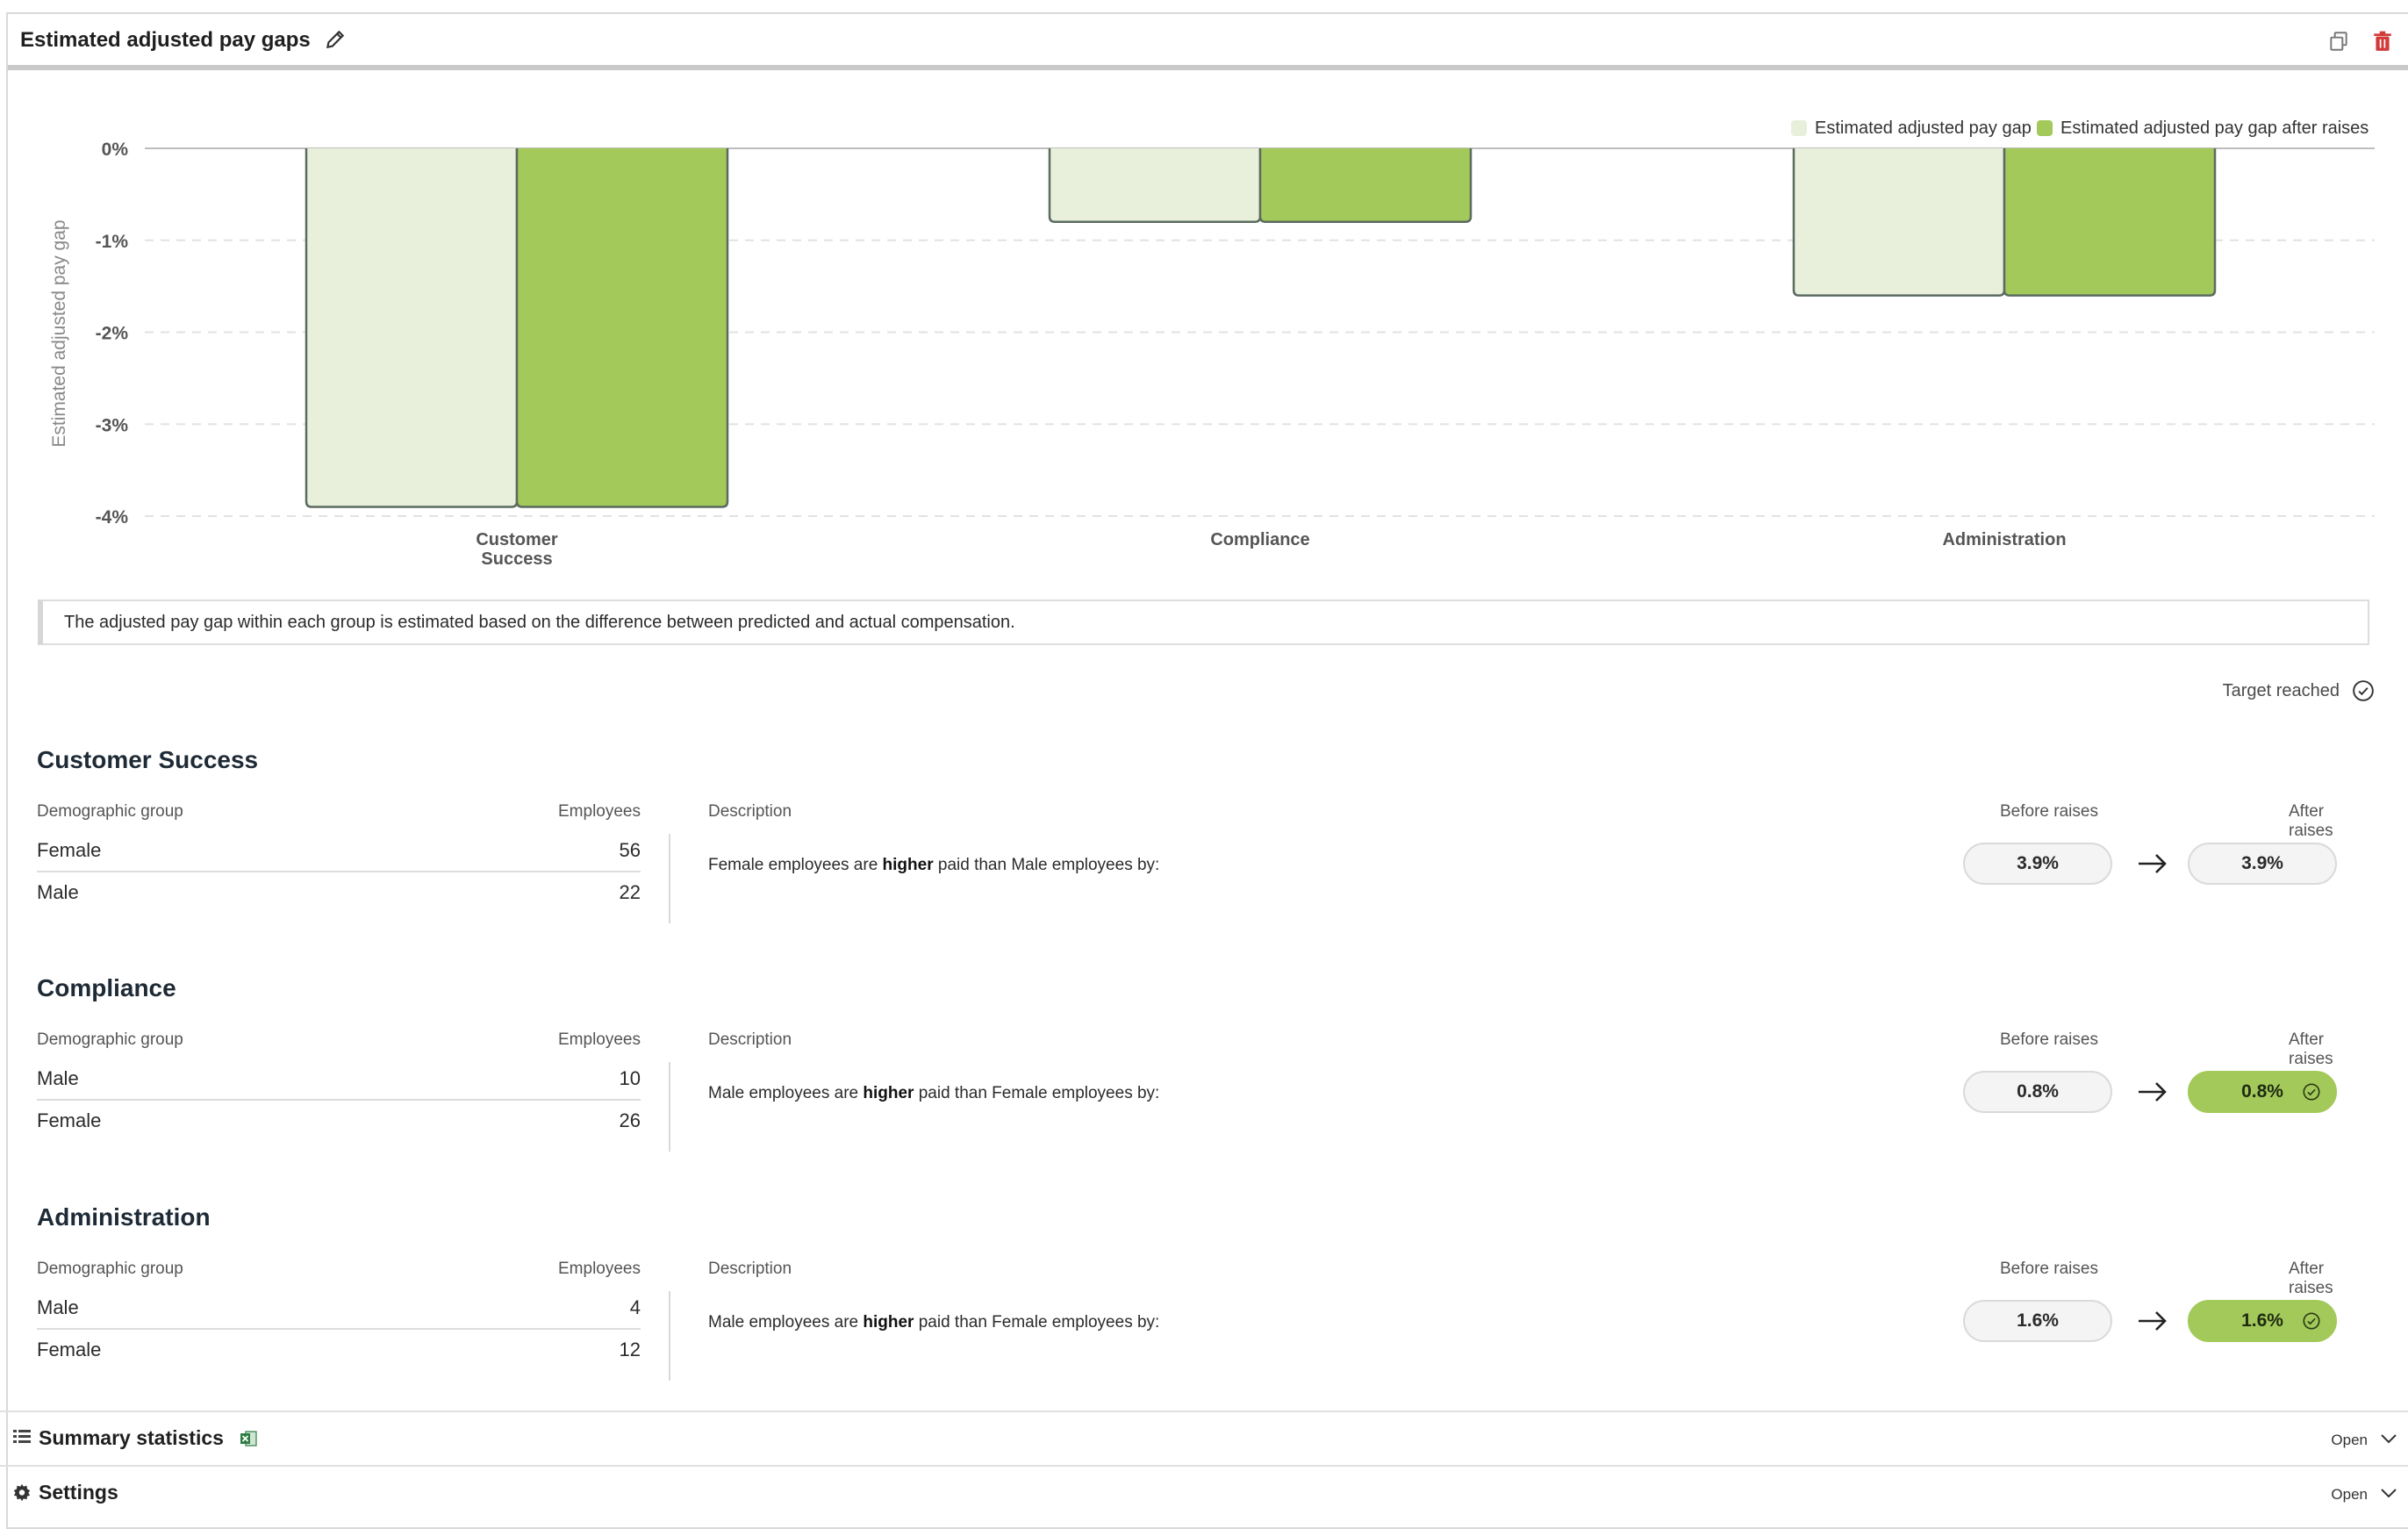 The height and width of the screenshot is (1529, 2408). Describe the element at coordinates (635, 1307) in the screenshot. I see `employee-count: 4` at that location.